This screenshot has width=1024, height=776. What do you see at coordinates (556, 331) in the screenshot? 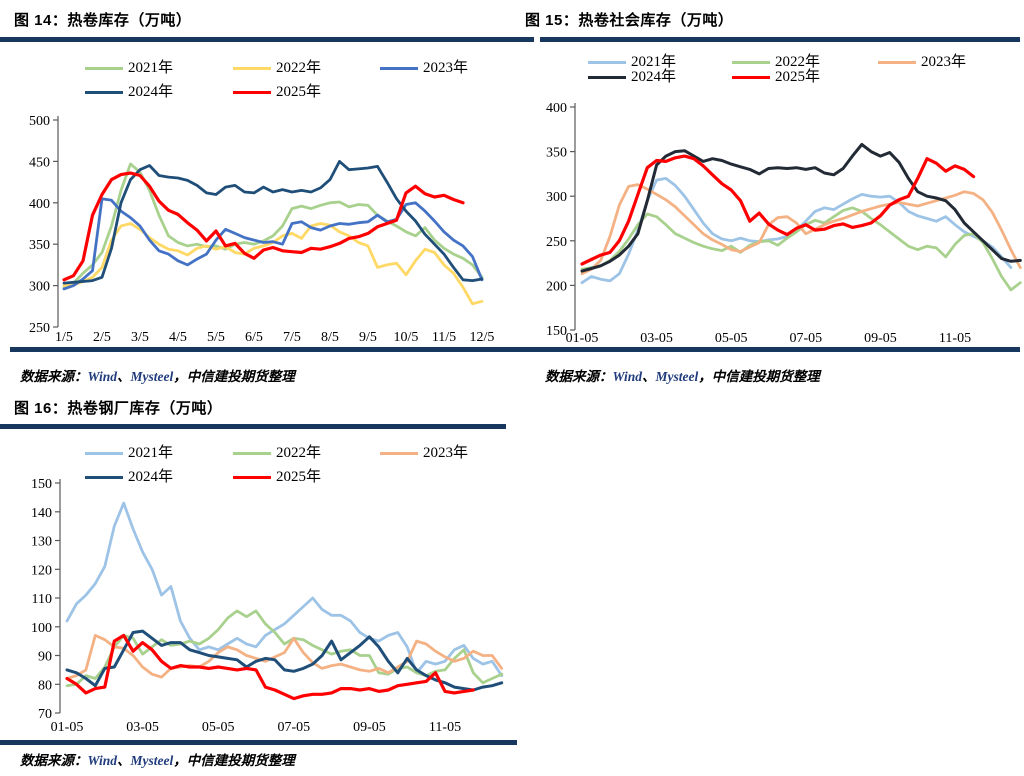
I see `y-tick-label: 150` at bounding box center [556, 331].